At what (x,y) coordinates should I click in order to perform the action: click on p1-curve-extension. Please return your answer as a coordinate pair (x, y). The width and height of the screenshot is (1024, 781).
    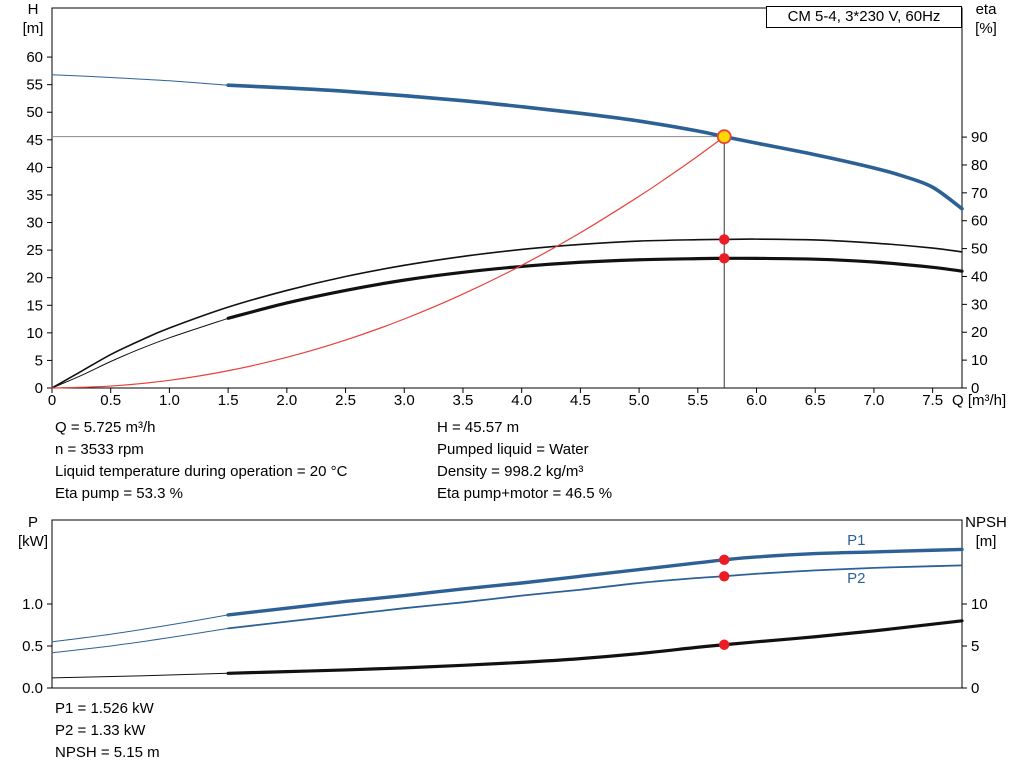
    Looking at the image, I should click on (140, 628).